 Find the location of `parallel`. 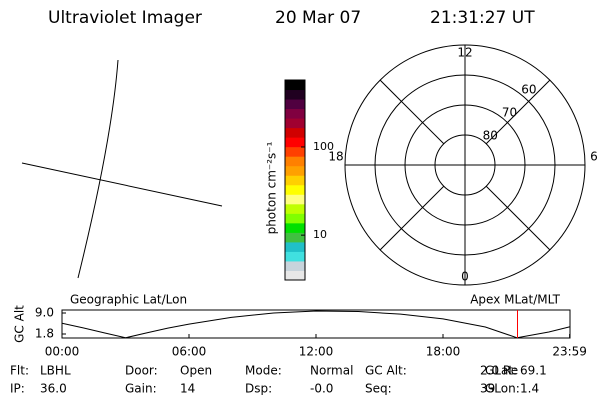

parallel is located at coordinates (122, 184).